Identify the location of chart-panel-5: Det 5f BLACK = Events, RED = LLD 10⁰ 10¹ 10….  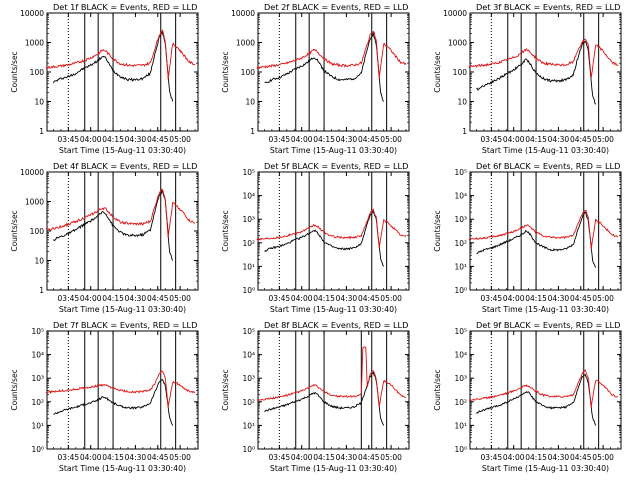
(315, 237).